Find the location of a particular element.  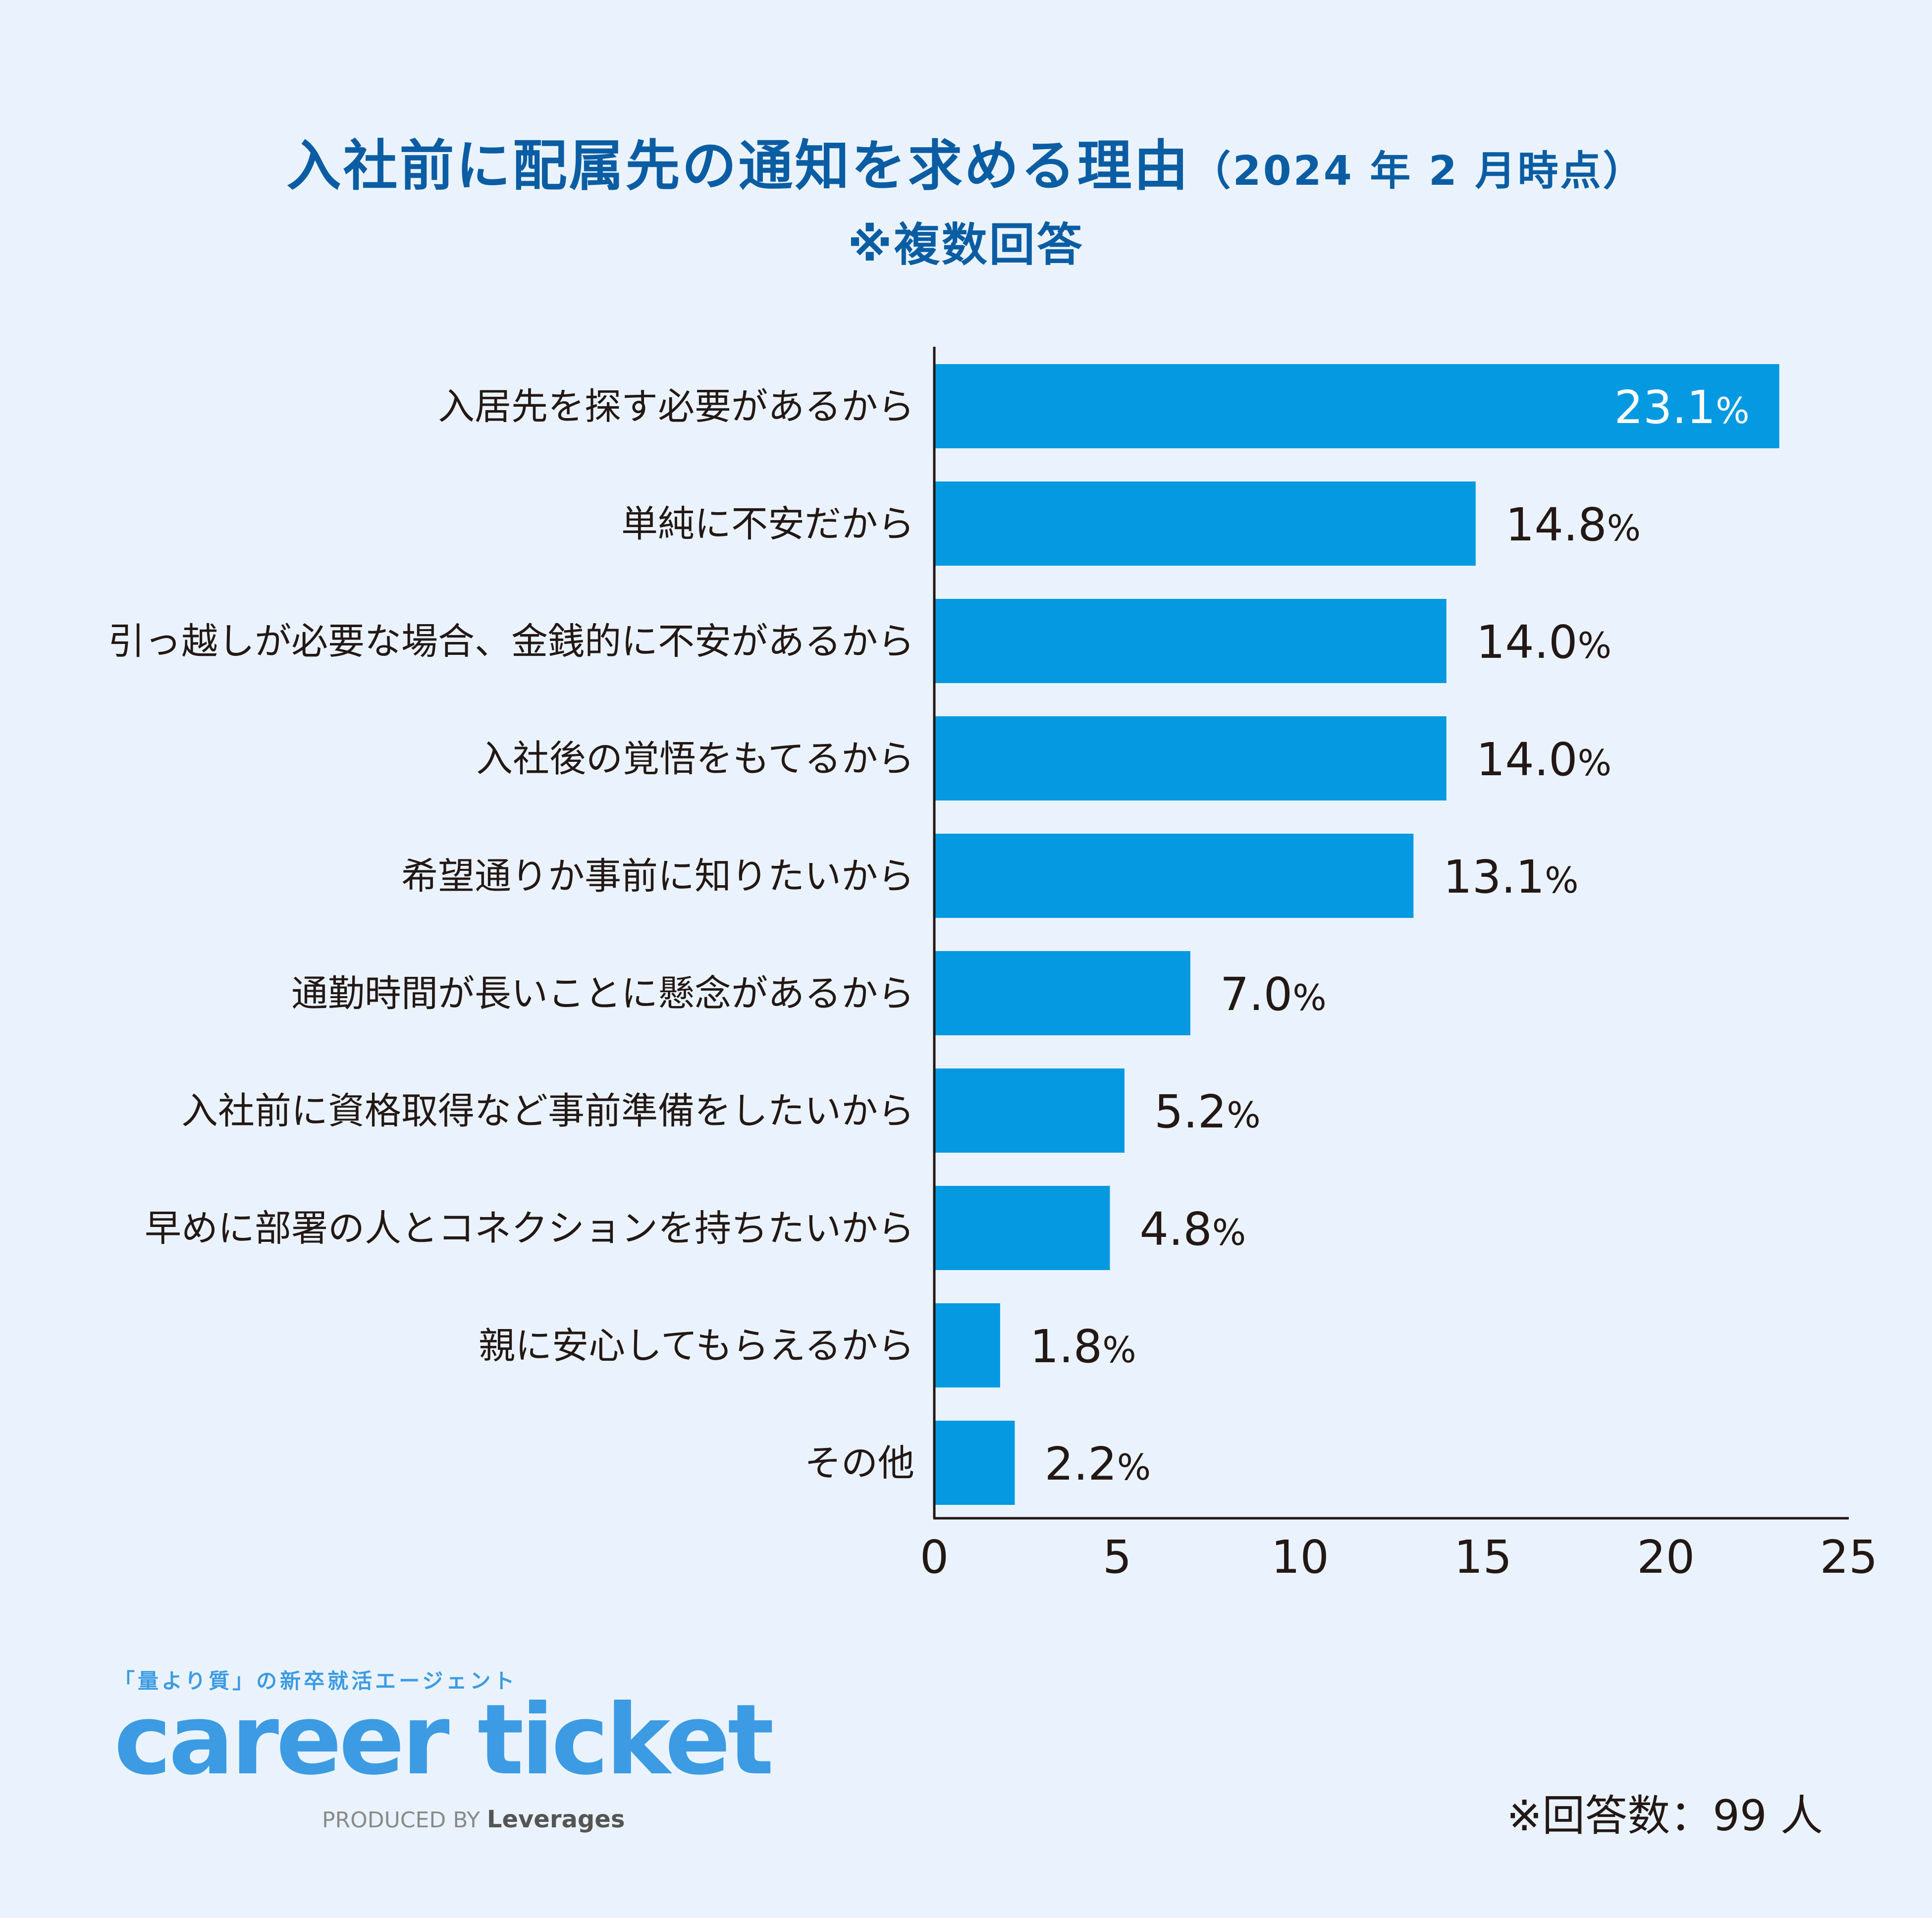

produced-by: PRODUCED BY Leverages is located at coordinates (473, 1819).